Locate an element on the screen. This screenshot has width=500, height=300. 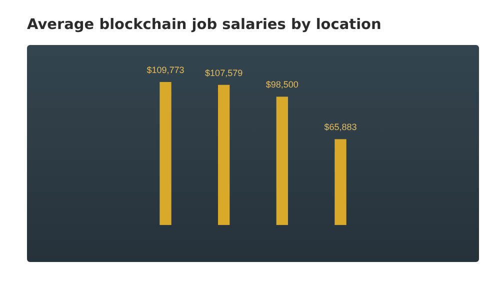
data-label: $109,773 is located at coordinates (165, 70).